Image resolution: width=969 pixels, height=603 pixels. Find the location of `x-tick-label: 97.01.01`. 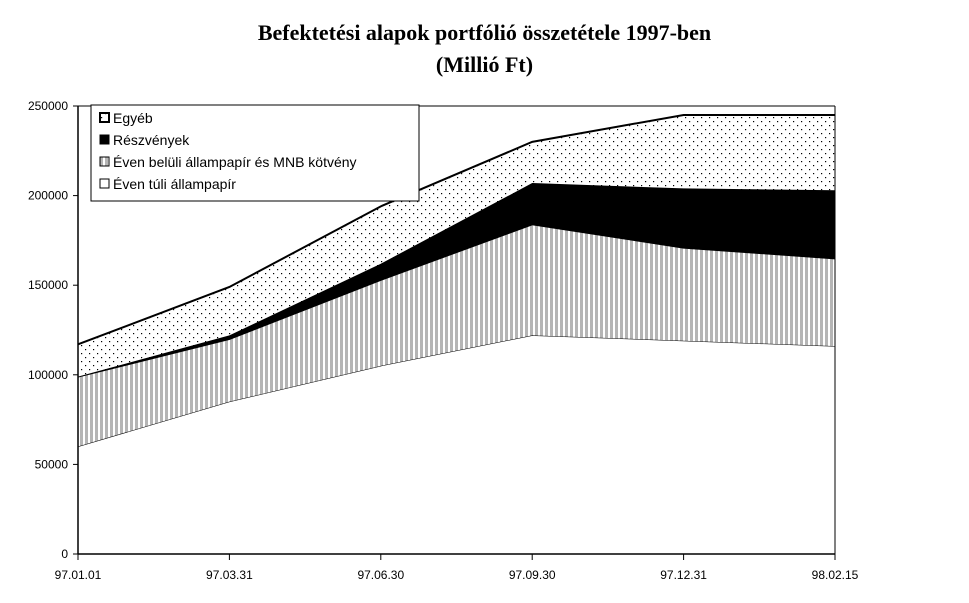

x-tick-label: 97.01.01 is located at coordinates (78, 575).